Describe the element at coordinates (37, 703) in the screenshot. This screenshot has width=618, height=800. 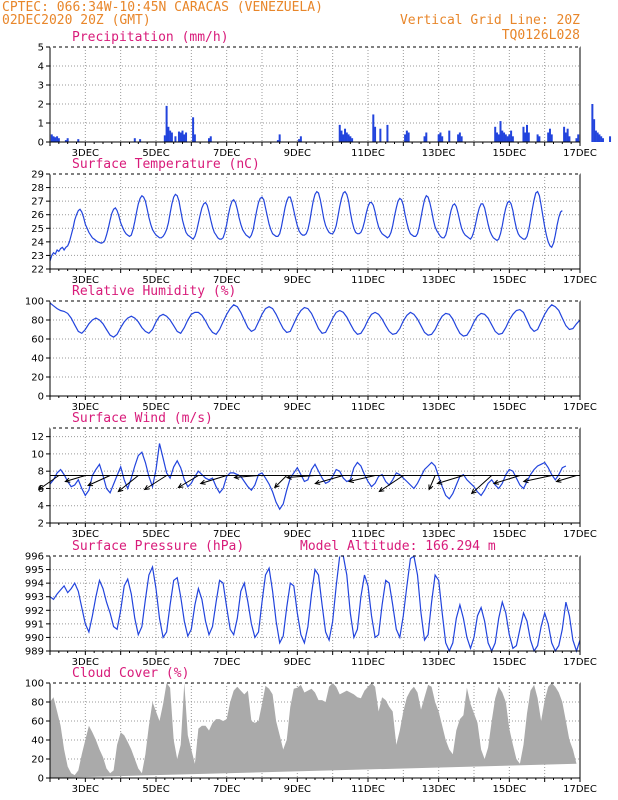
I see `y-tick-label: 80` at that location.